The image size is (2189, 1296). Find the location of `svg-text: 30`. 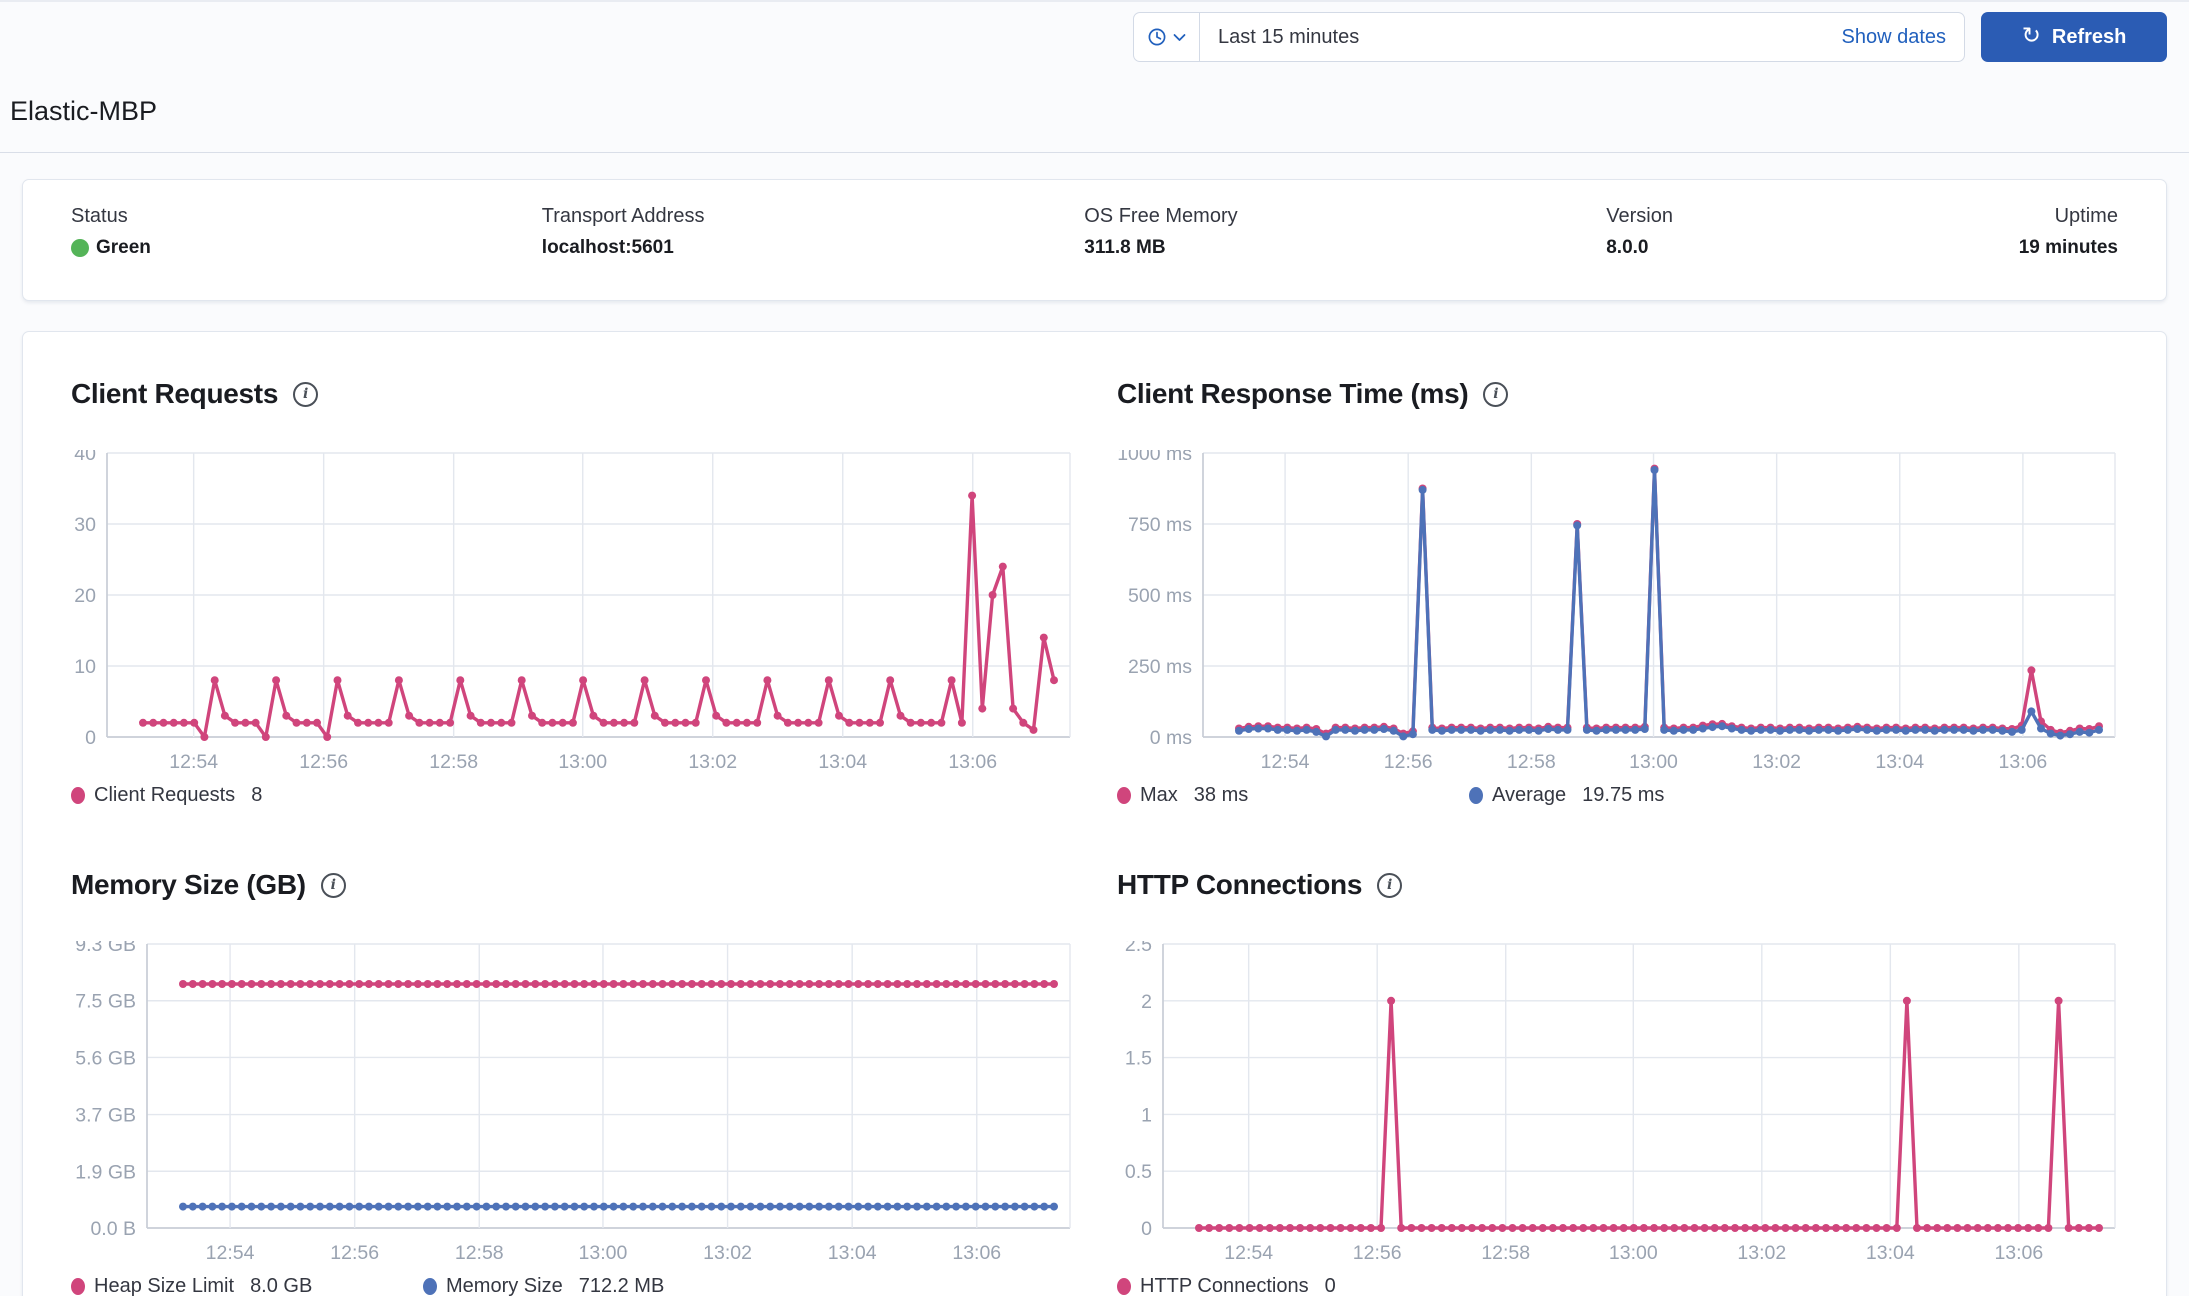

svg-text: 30 is located at coordinates (85, 525).